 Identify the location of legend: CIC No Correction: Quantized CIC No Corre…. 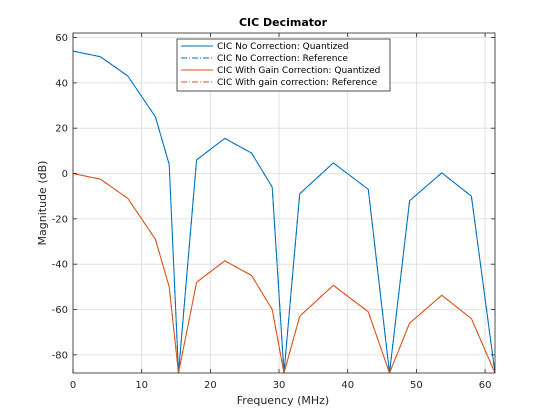
(283, 65).